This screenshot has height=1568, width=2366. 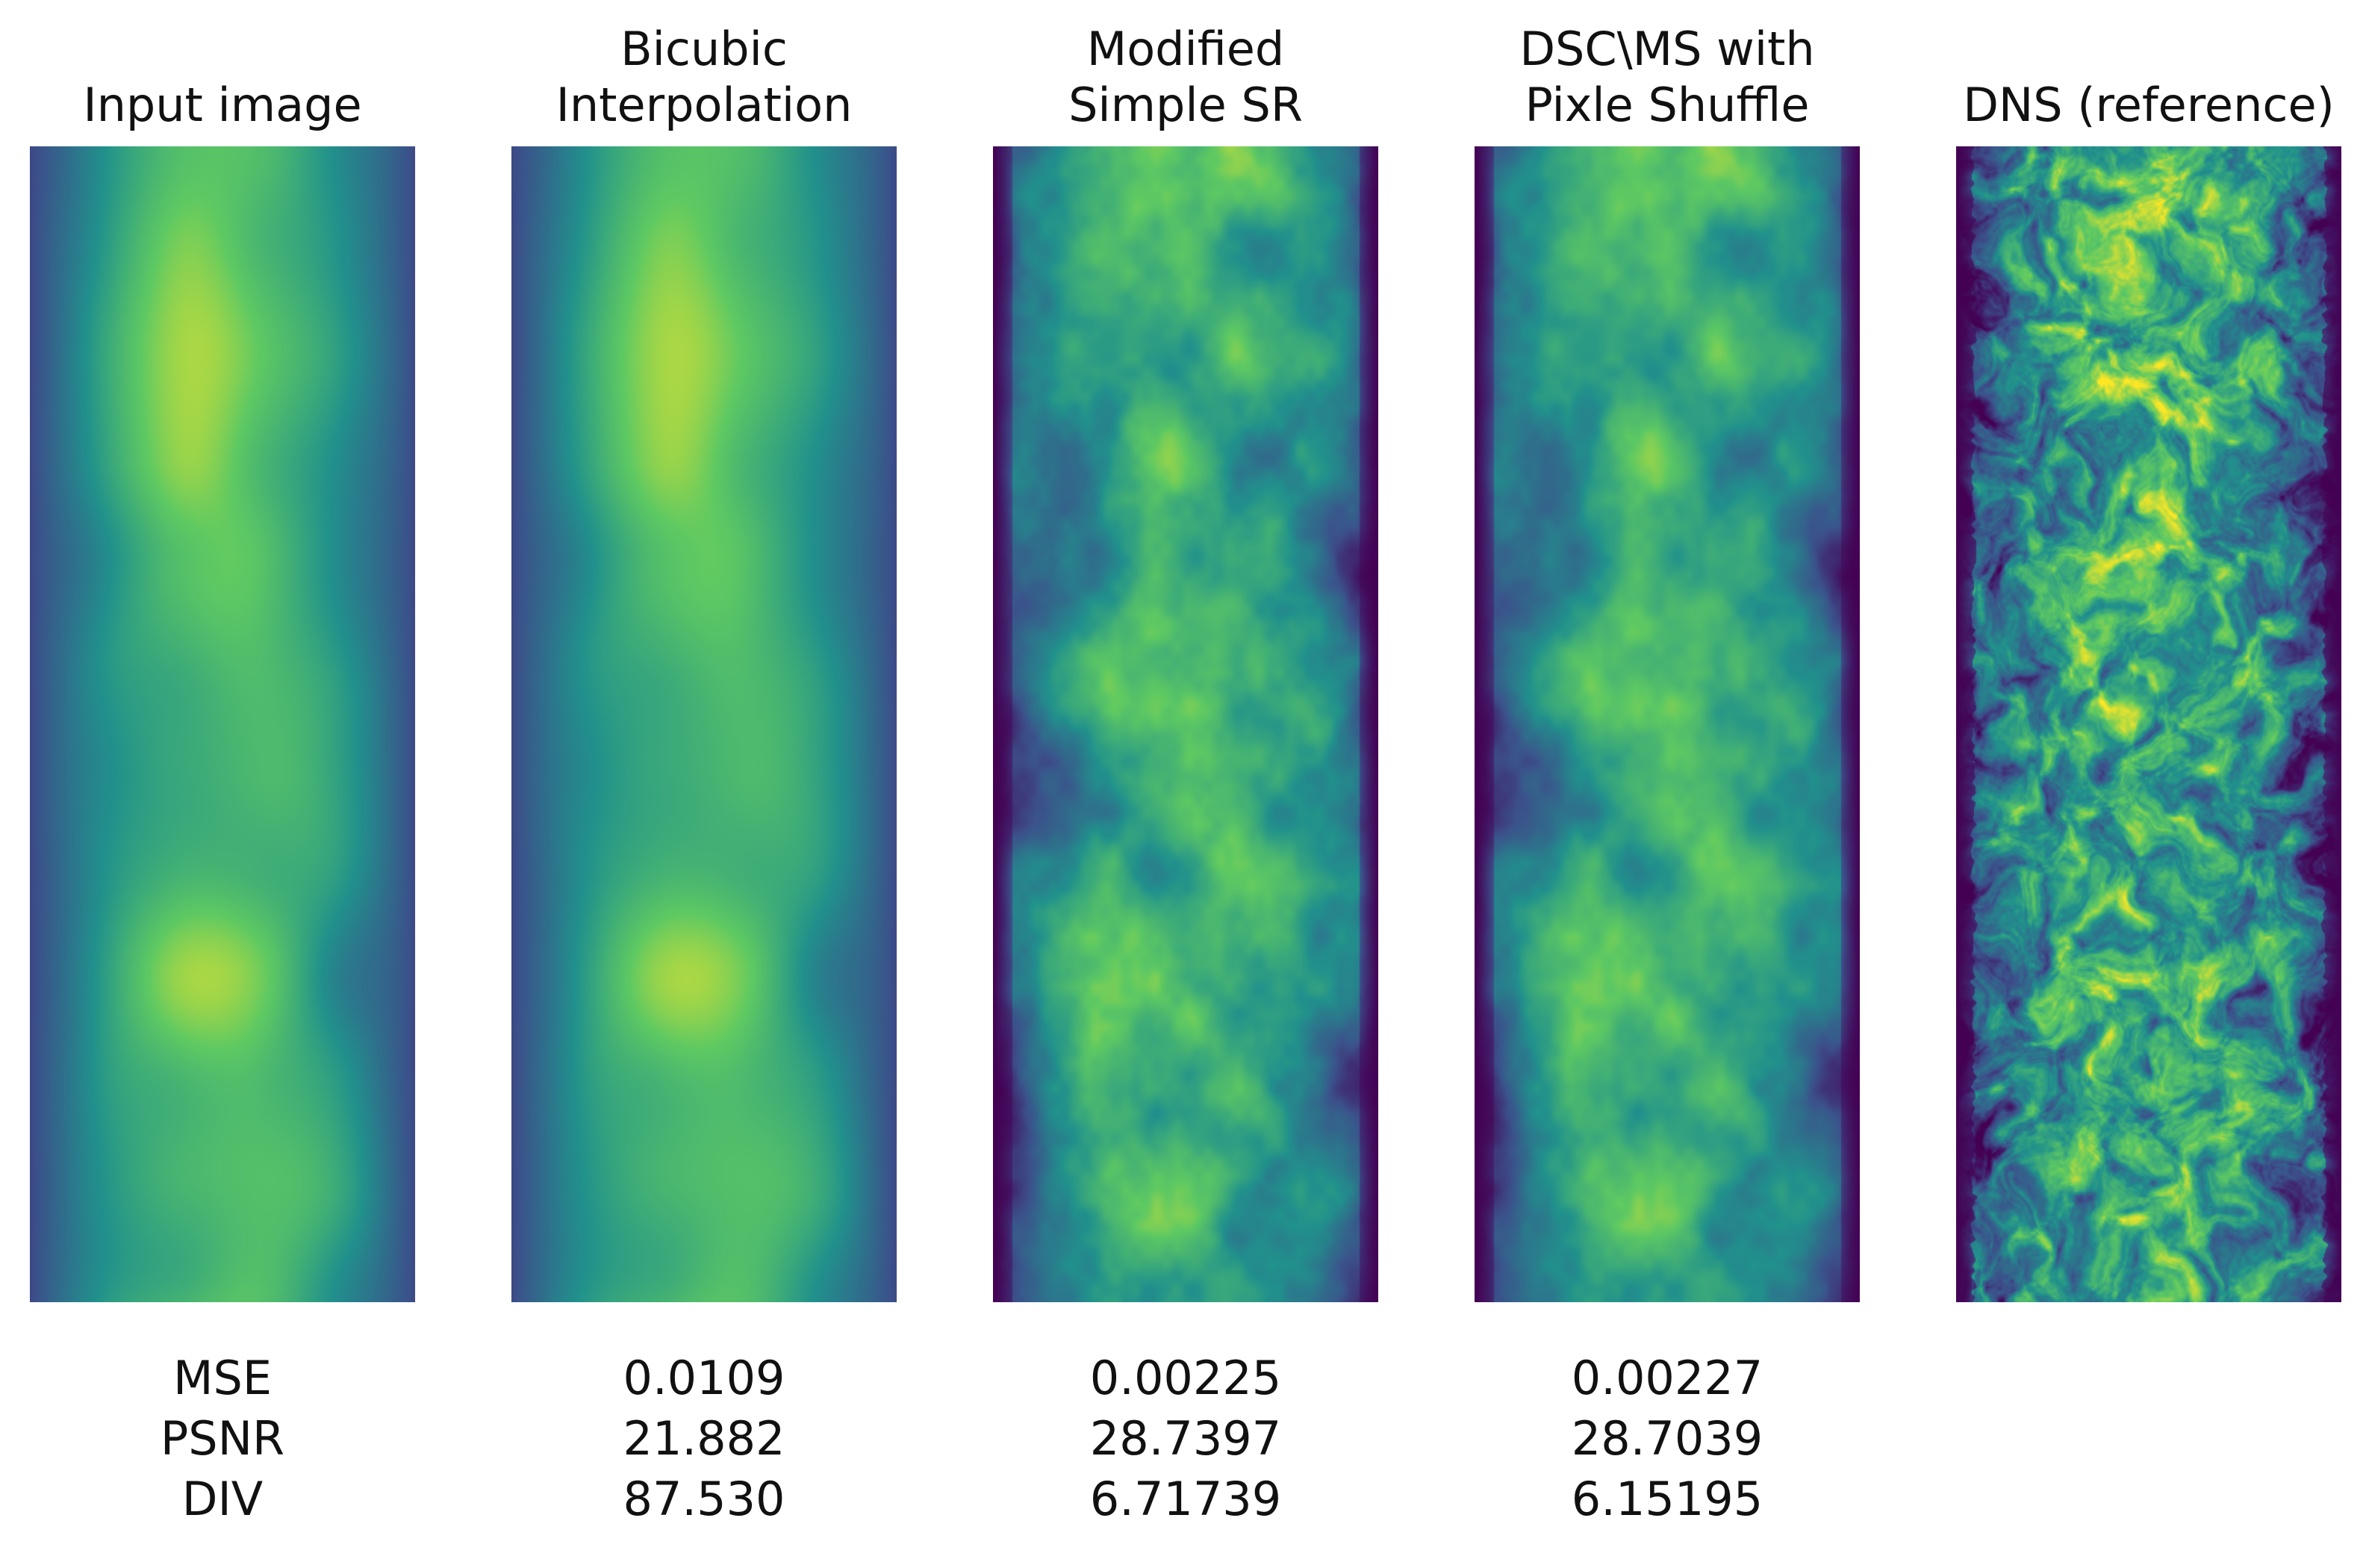 What do you see at coordinates (2148, 724) in the screenshot?
I see `dns-reference-flow-field` at bounding box center [2148, 724].